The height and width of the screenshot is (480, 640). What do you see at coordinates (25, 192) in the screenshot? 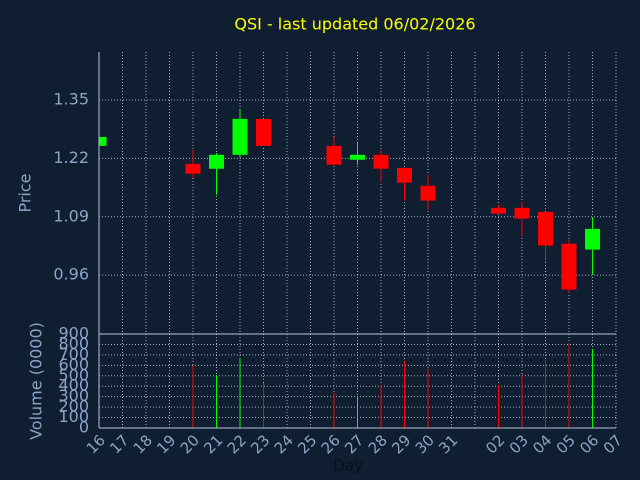
I see `y-axis-label: Price` at bounding box center [25, 192].